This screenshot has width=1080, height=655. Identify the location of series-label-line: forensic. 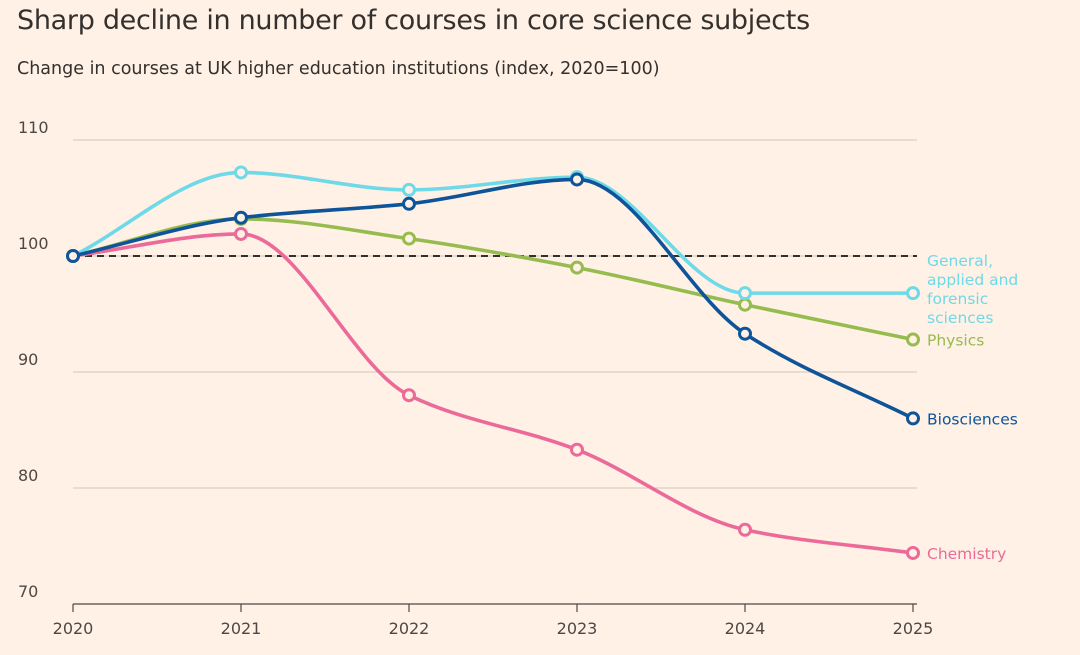
(957, 299).